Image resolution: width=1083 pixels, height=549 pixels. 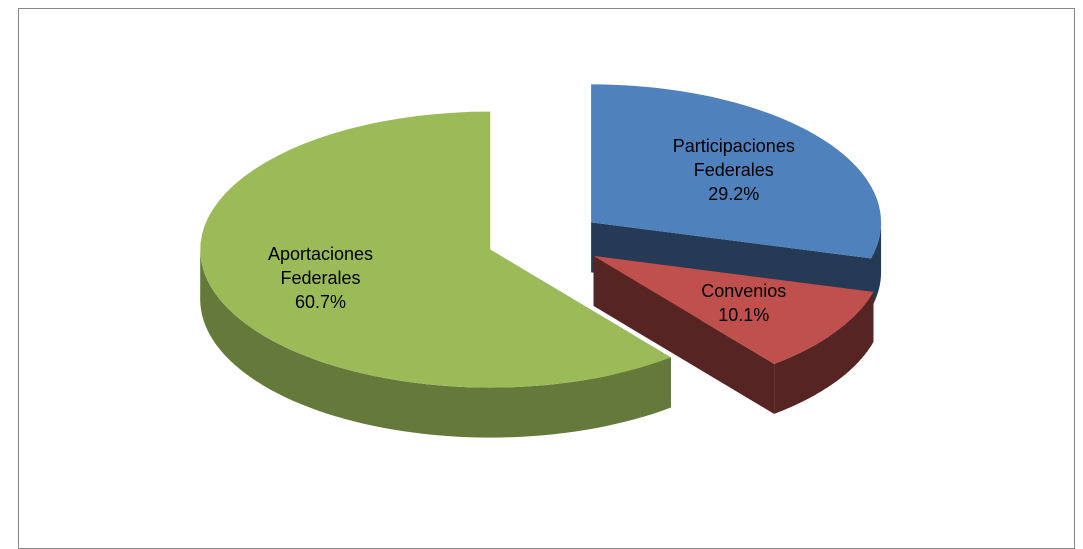 What do you see at coordinates (744, 303) in the screenshot?
I see `data-label: Convenios 10.1%` at bounding box center [744, 303].